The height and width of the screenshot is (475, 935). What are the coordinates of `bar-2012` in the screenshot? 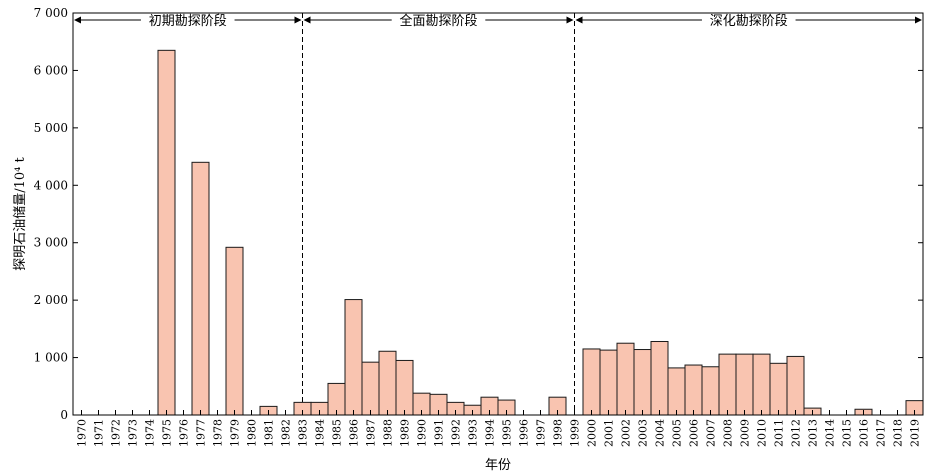 It's located at (795, 385).